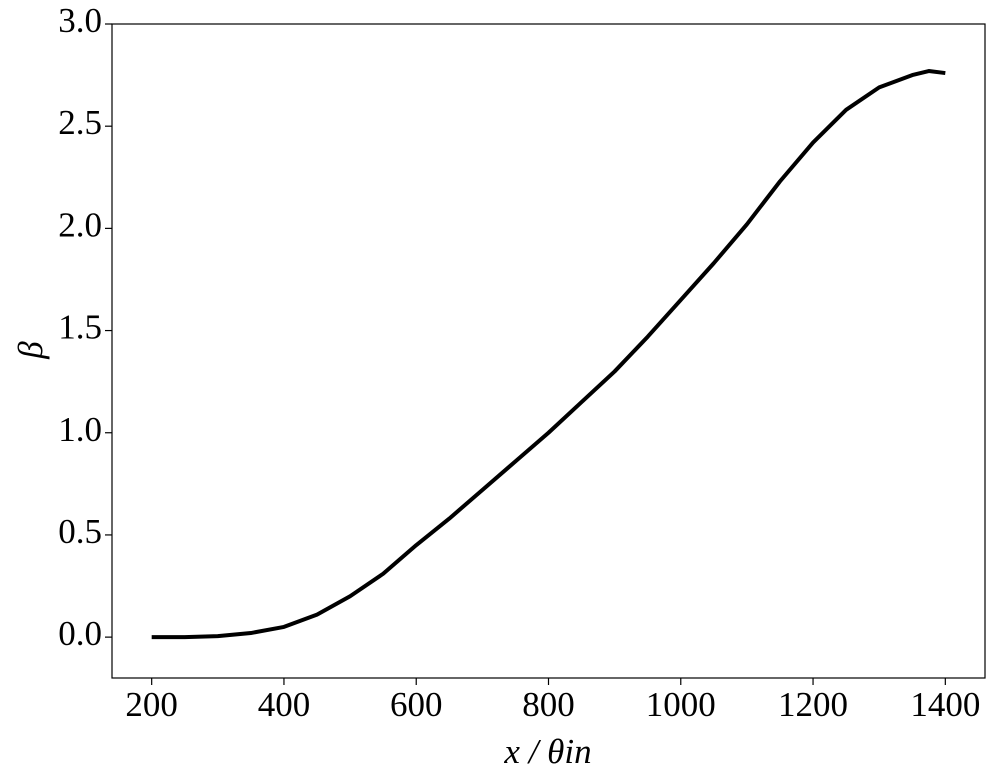 Image resolution: width=996 pixels, height=784 pixels. I want to click on y-tick-label: 2.0, so click(80, 224).